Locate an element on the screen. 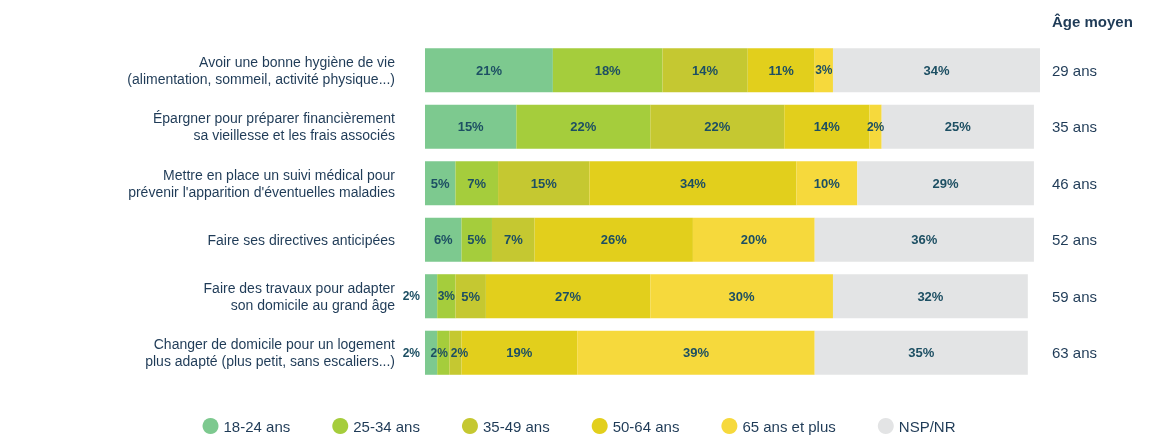 This screenshot has width=1158, height=443. text: 59 ans is located at coordinates (1075, 296).